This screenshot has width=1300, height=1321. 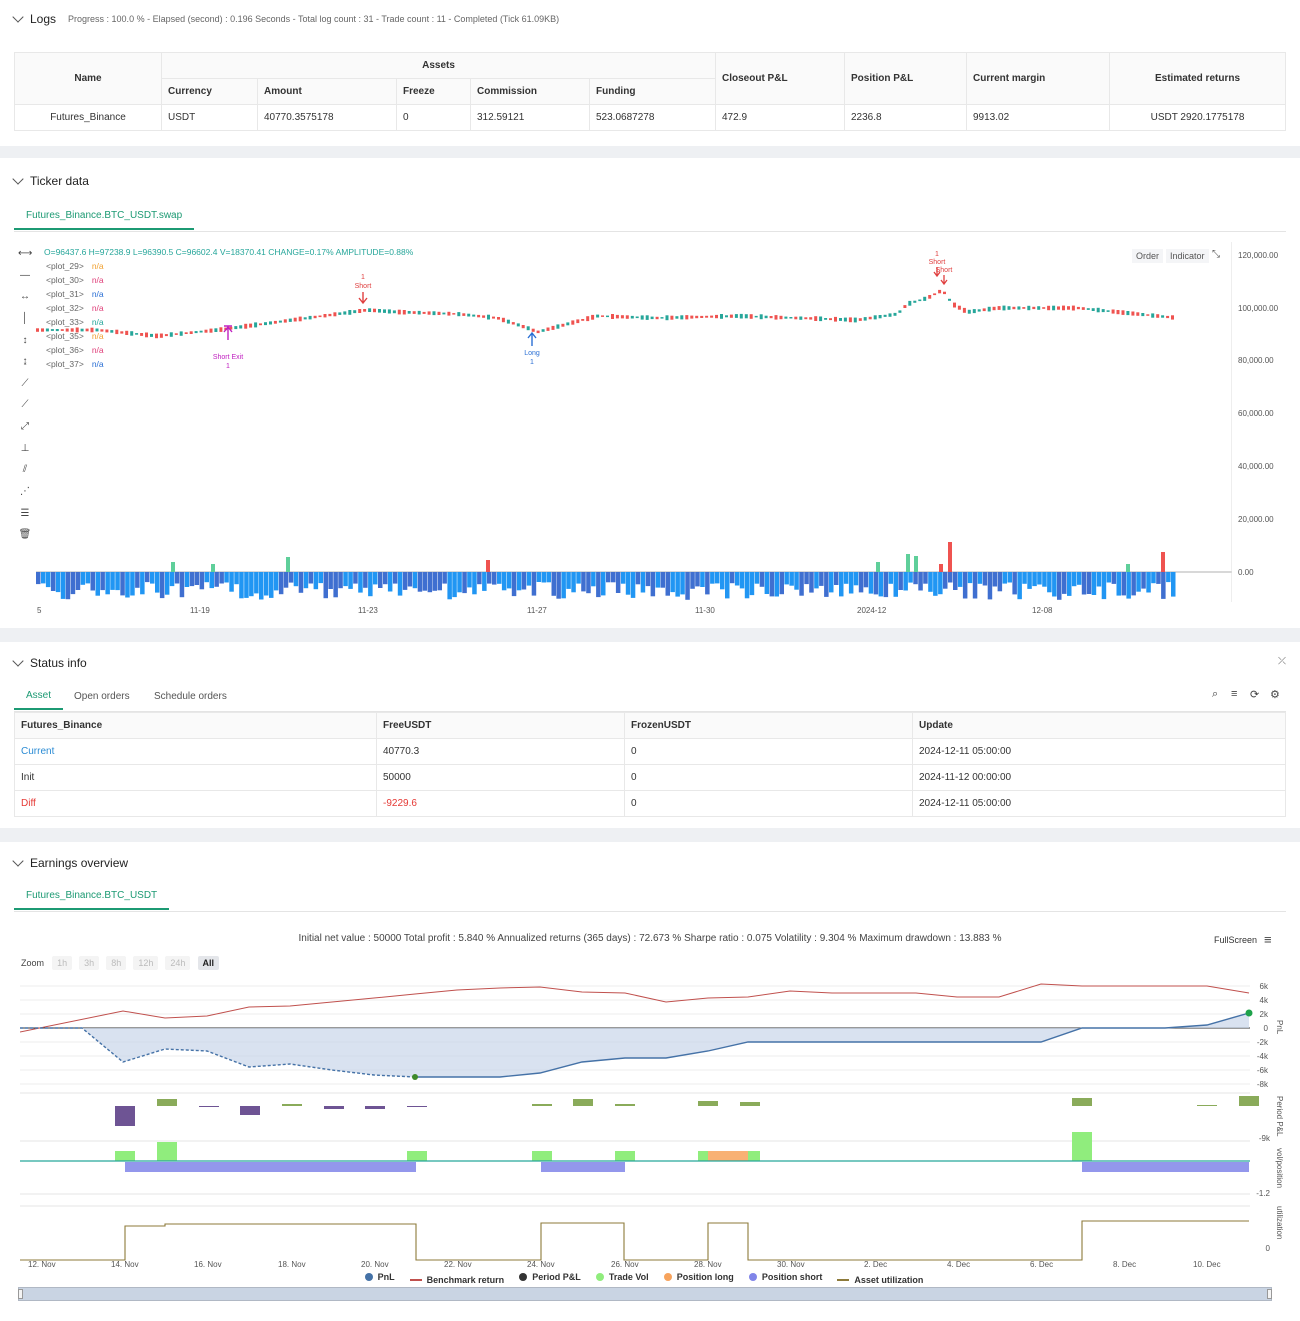 I want to click on vertical-ray-icon: ↕, so click(x=25, y=340).